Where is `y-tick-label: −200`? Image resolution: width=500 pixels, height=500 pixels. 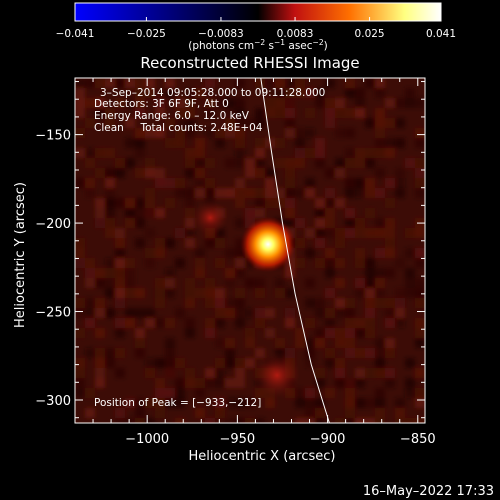 y-tick-label: −200 is located at coordinates (53, 224).